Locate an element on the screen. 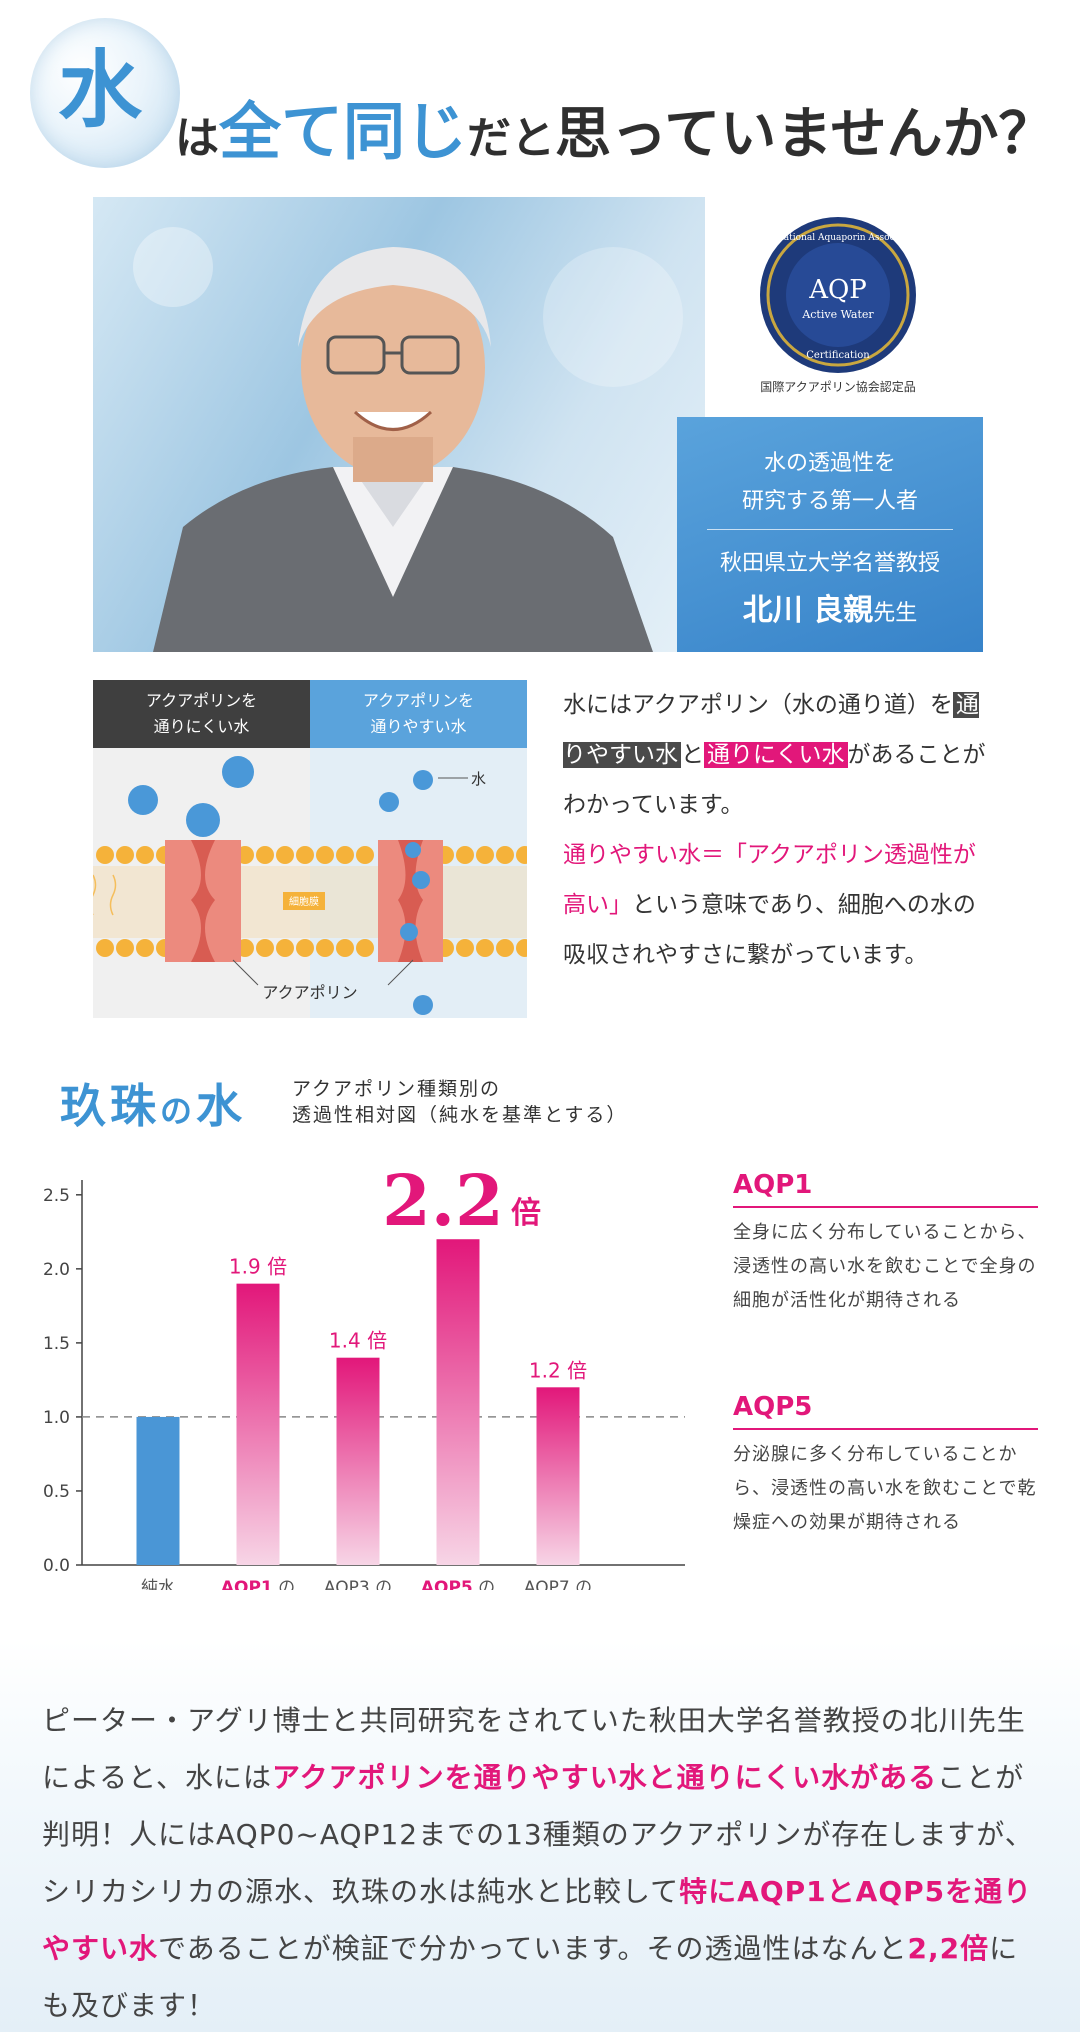 The image size is (1080, 2034). chart-brand-title: 玖珠の水 is located at coordinates (153, 1106).